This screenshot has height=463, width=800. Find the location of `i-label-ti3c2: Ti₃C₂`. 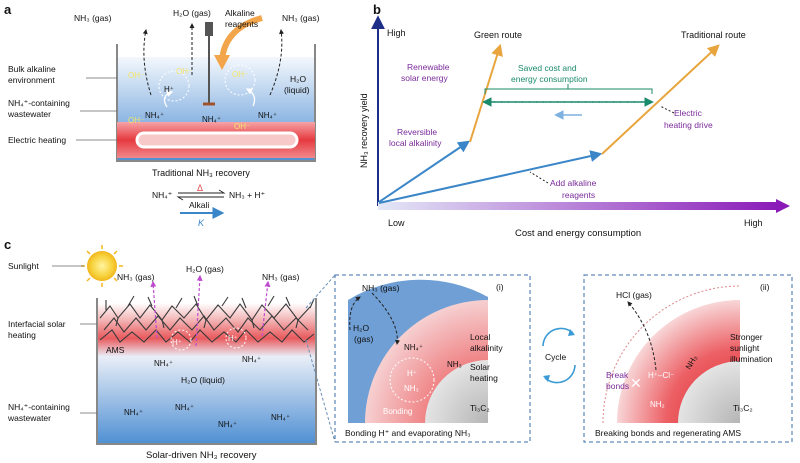

i-label-ti3c2: Ti₃C₂ is located at coordinates (480, 408).